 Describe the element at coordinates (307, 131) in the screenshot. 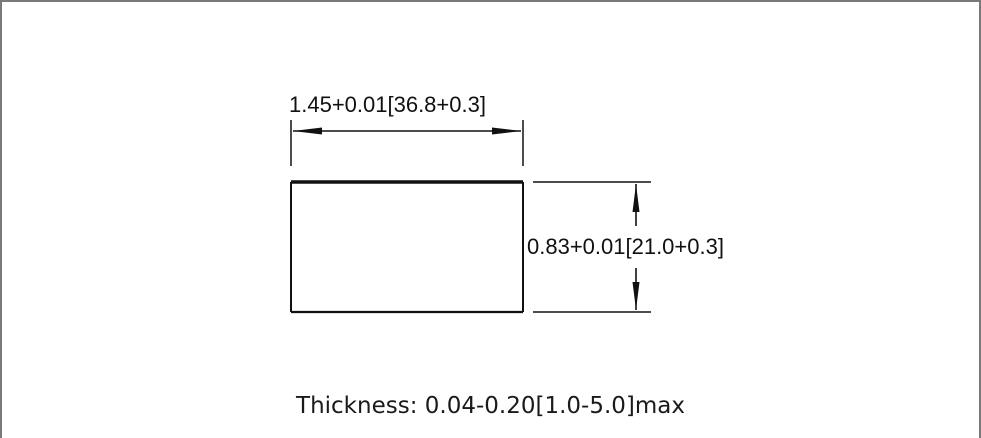

I see `width-arrow-left-icon` at that location.